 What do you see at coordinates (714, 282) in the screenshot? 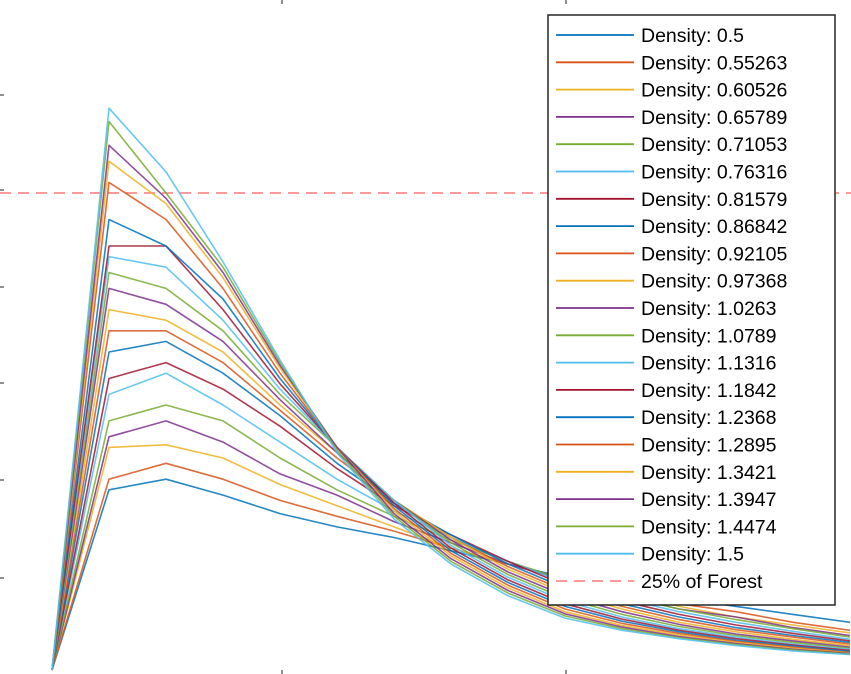
I see `legend-label: Density: 0.97368` at bounding box center [714, 282].